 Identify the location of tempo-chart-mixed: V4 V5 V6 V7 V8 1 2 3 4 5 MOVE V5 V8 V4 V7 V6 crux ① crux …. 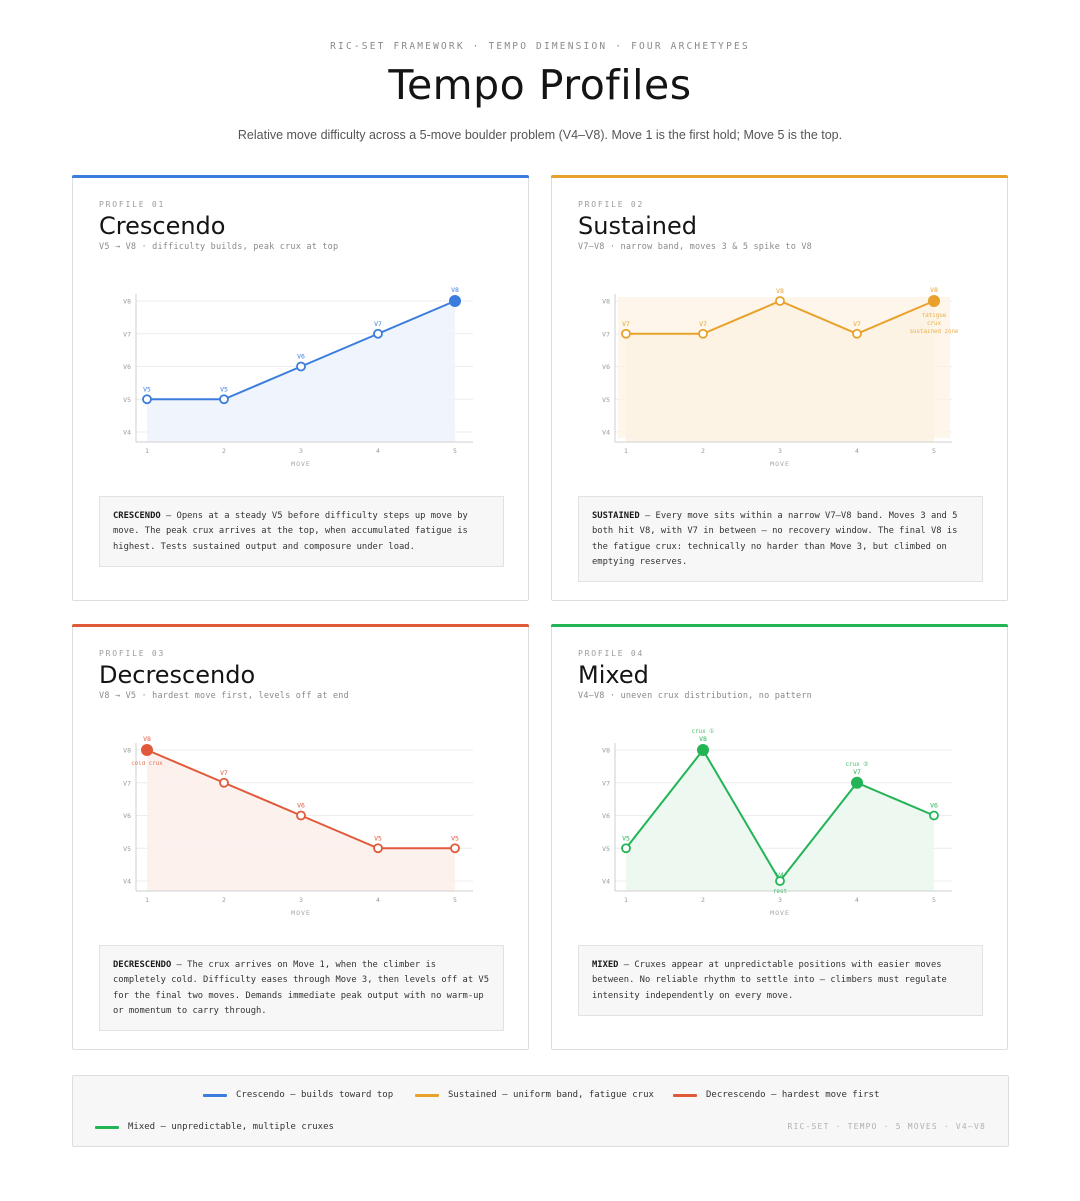
(777, 822).